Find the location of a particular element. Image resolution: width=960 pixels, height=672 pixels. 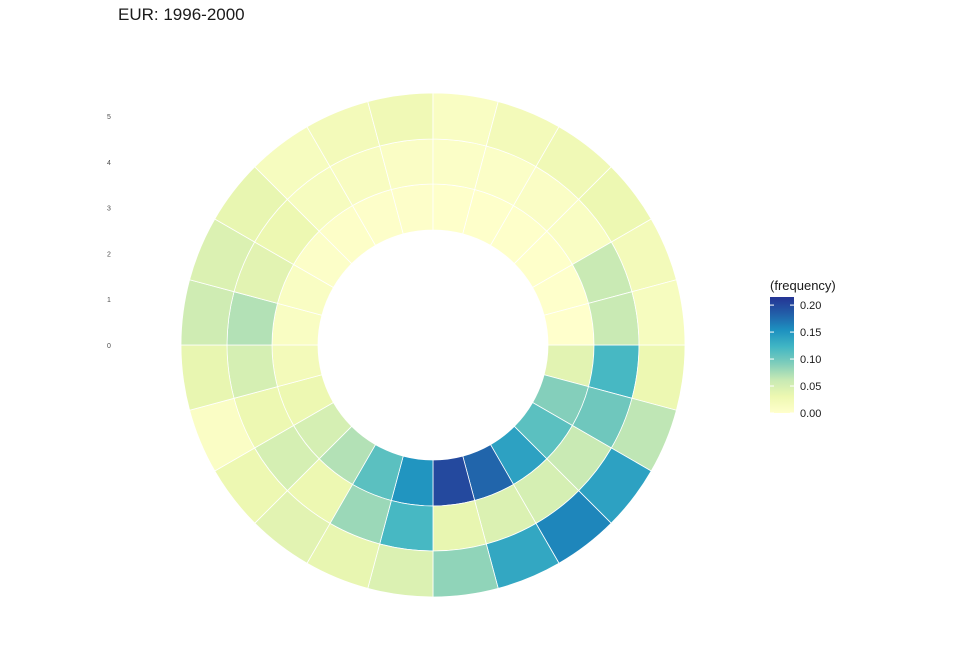

legend-title: (frequency) is located at coordinates (803, 285).